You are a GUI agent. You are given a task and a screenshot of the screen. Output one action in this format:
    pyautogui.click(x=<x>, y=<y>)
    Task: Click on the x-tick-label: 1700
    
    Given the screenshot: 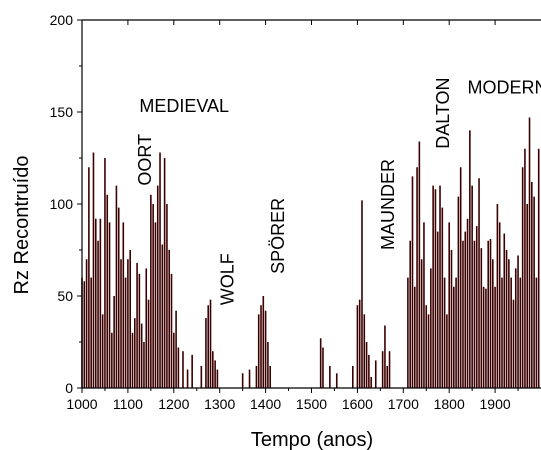 What is the action you would take?
    pyautogui.click(x=403, y=404)
    